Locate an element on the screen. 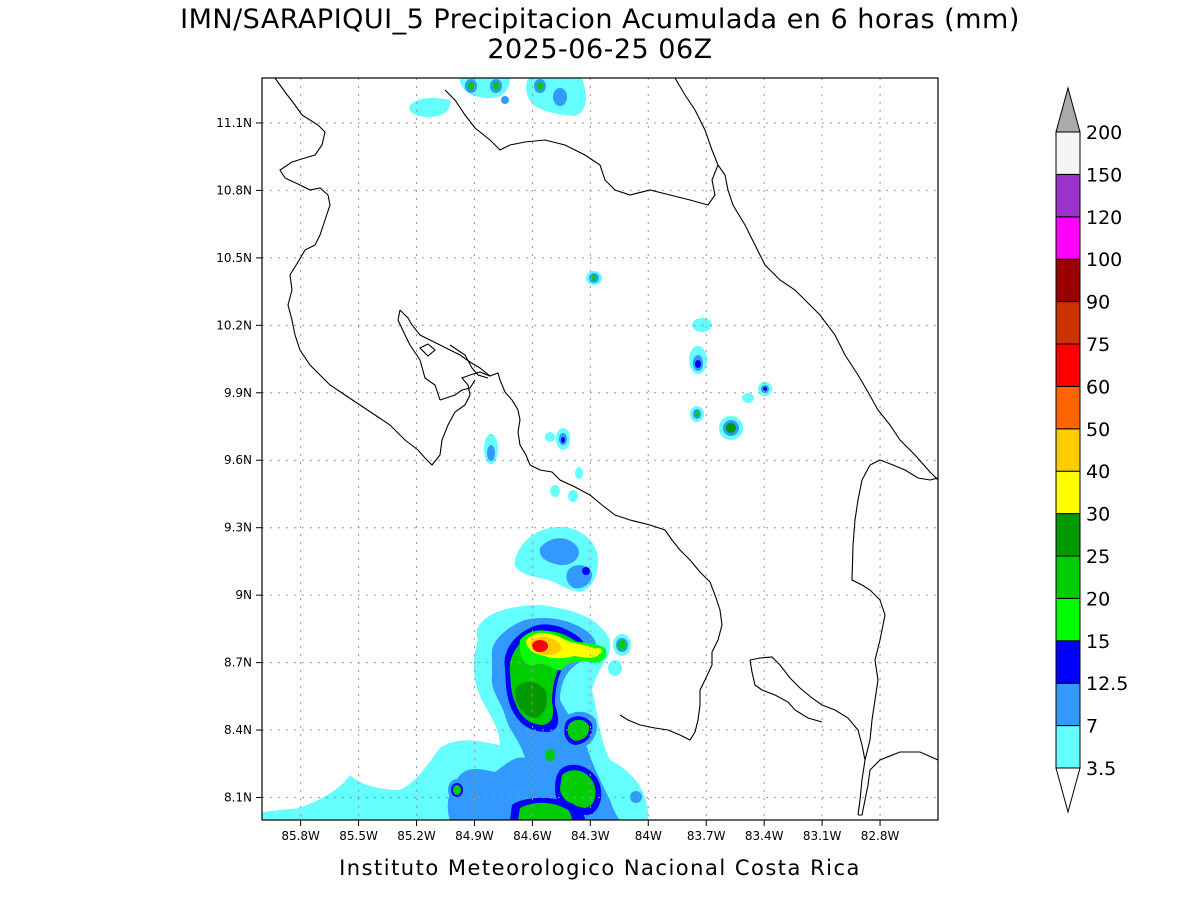 The width and height of the screenshot is (1200, 900). colorbar-under-arrow is located at coordinates (1068, 790).